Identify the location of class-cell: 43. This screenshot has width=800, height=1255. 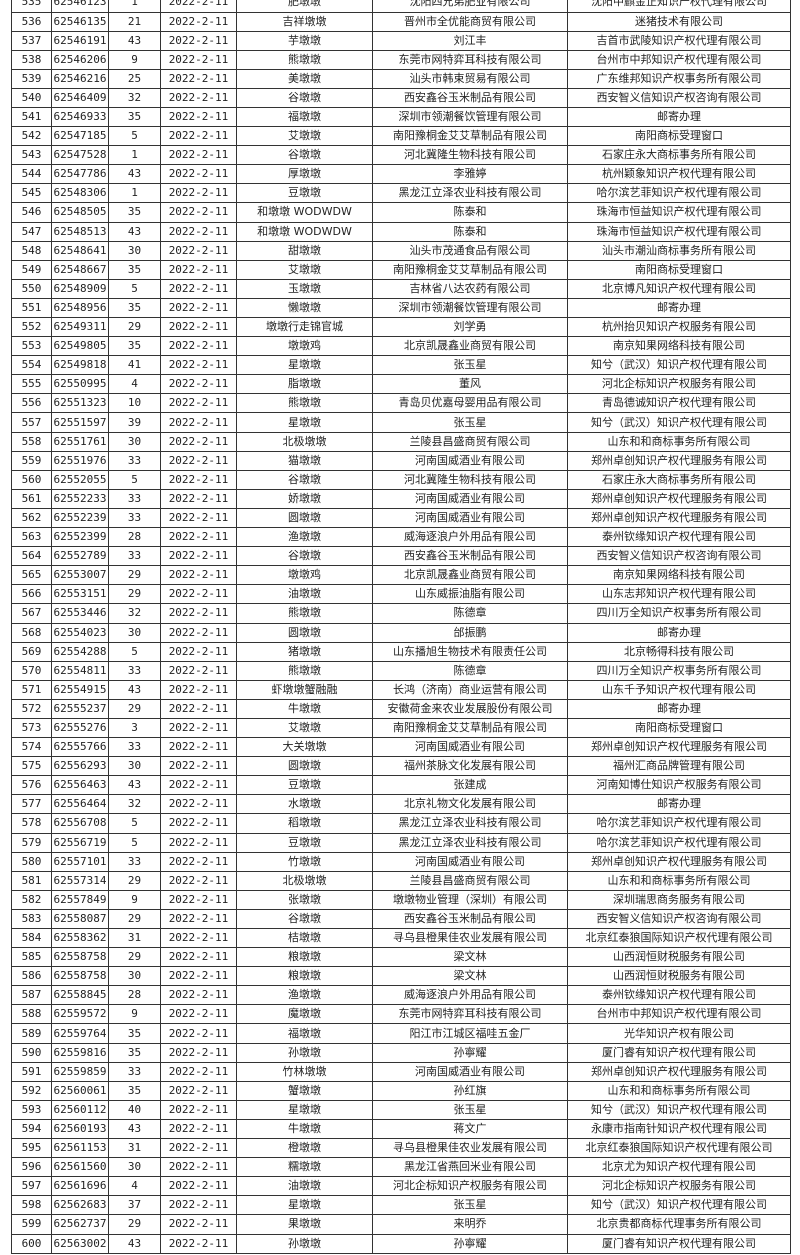
(134, 689).